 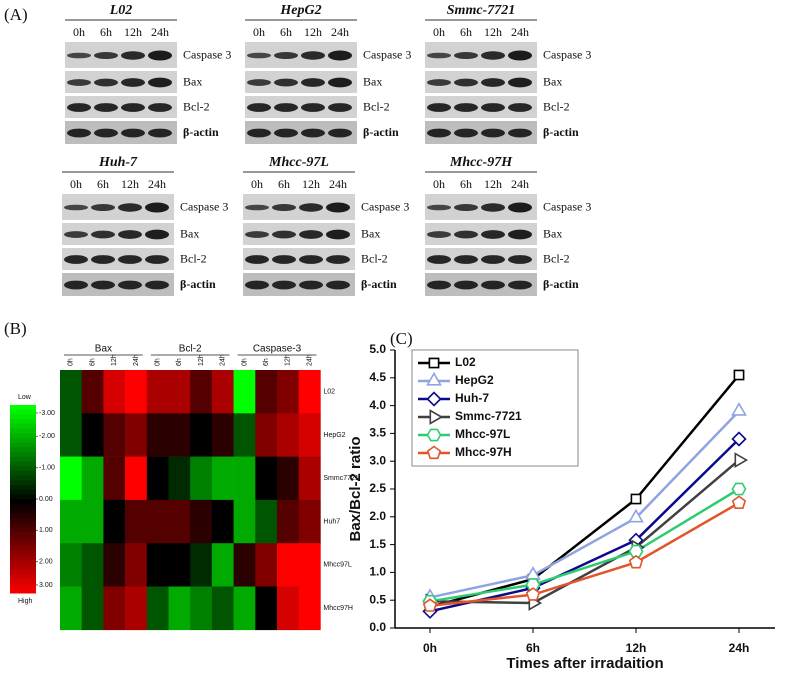 I want to click on blot-title: Mhcc-97H, so click(x=481, y=162).